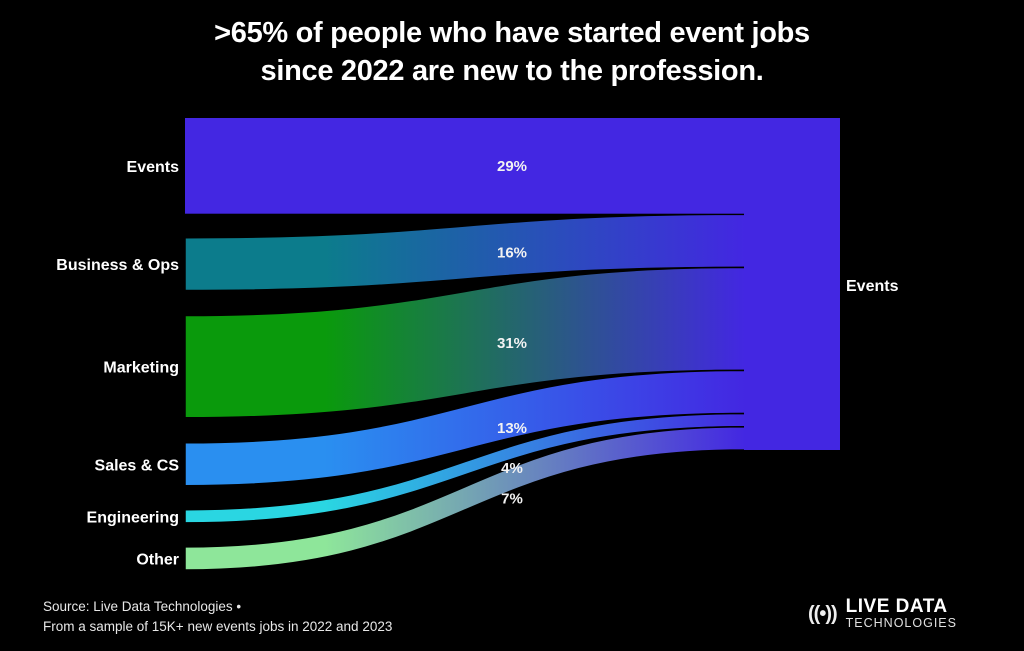 Image resolution: width=1024 pixels, height=651 pixels. Describe the element at coordinates (823, 613) in the screenshot. I see `broadcast-icon: ((•))` at that location.